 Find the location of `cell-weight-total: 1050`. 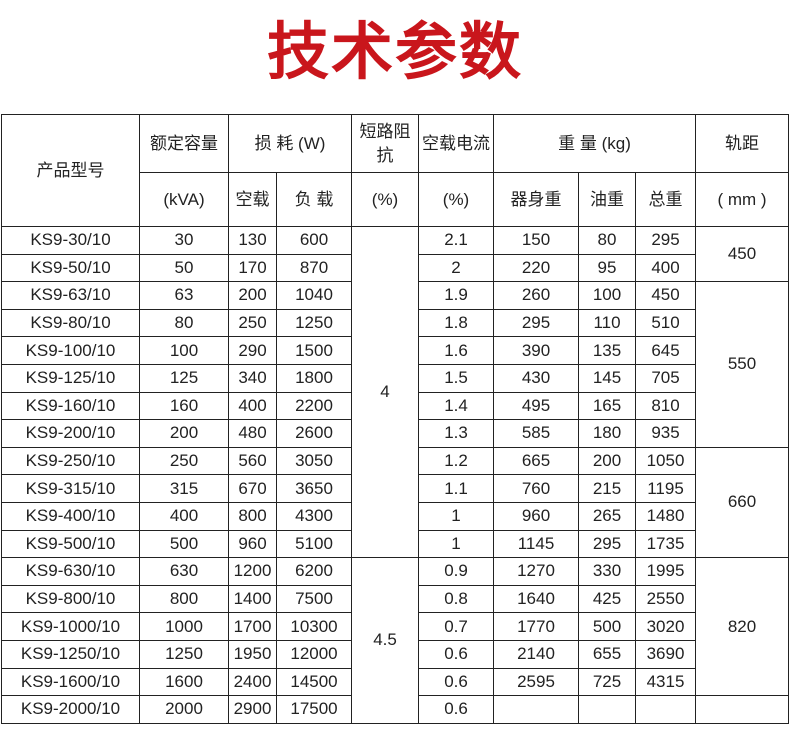

cell-weight-total: 1050 is located at coordinates (666, 461).